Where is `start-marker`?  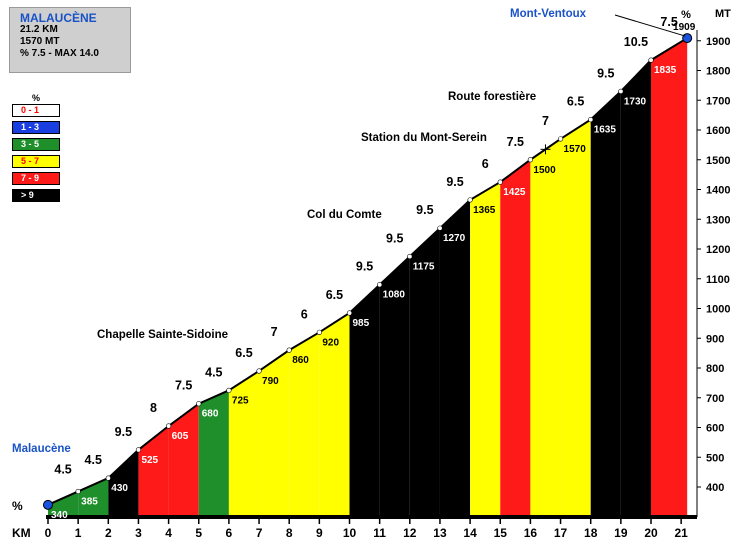 start-marker is located at coordinates (48, 504).